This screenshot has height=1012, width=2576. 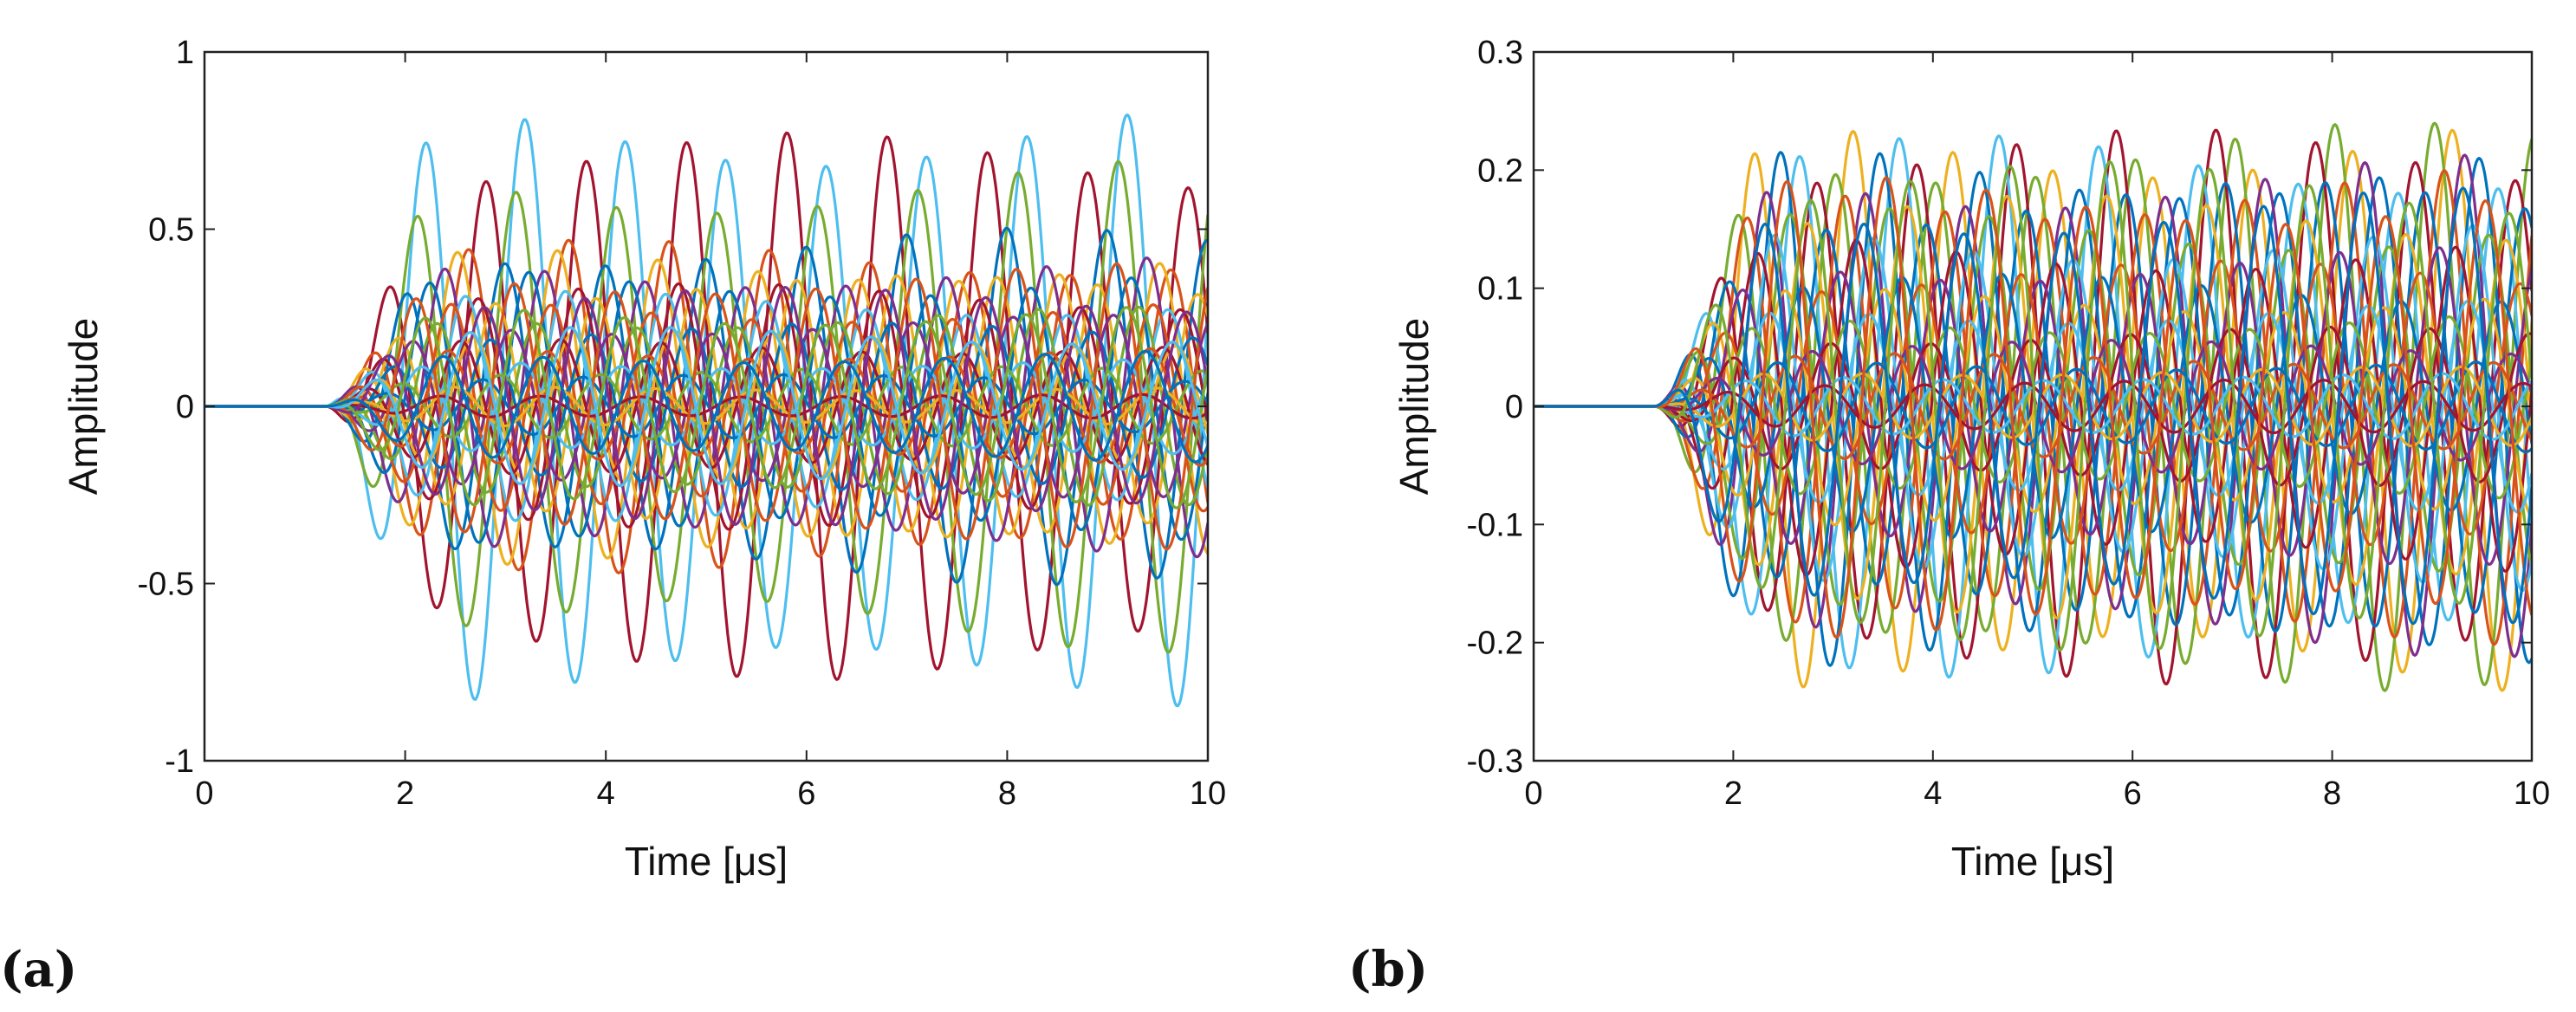 What do you see at coordinates (166, 585) in the screenshot?
I see `y-tick-label-a-1: -0.5` at bounding box center [166, 585].